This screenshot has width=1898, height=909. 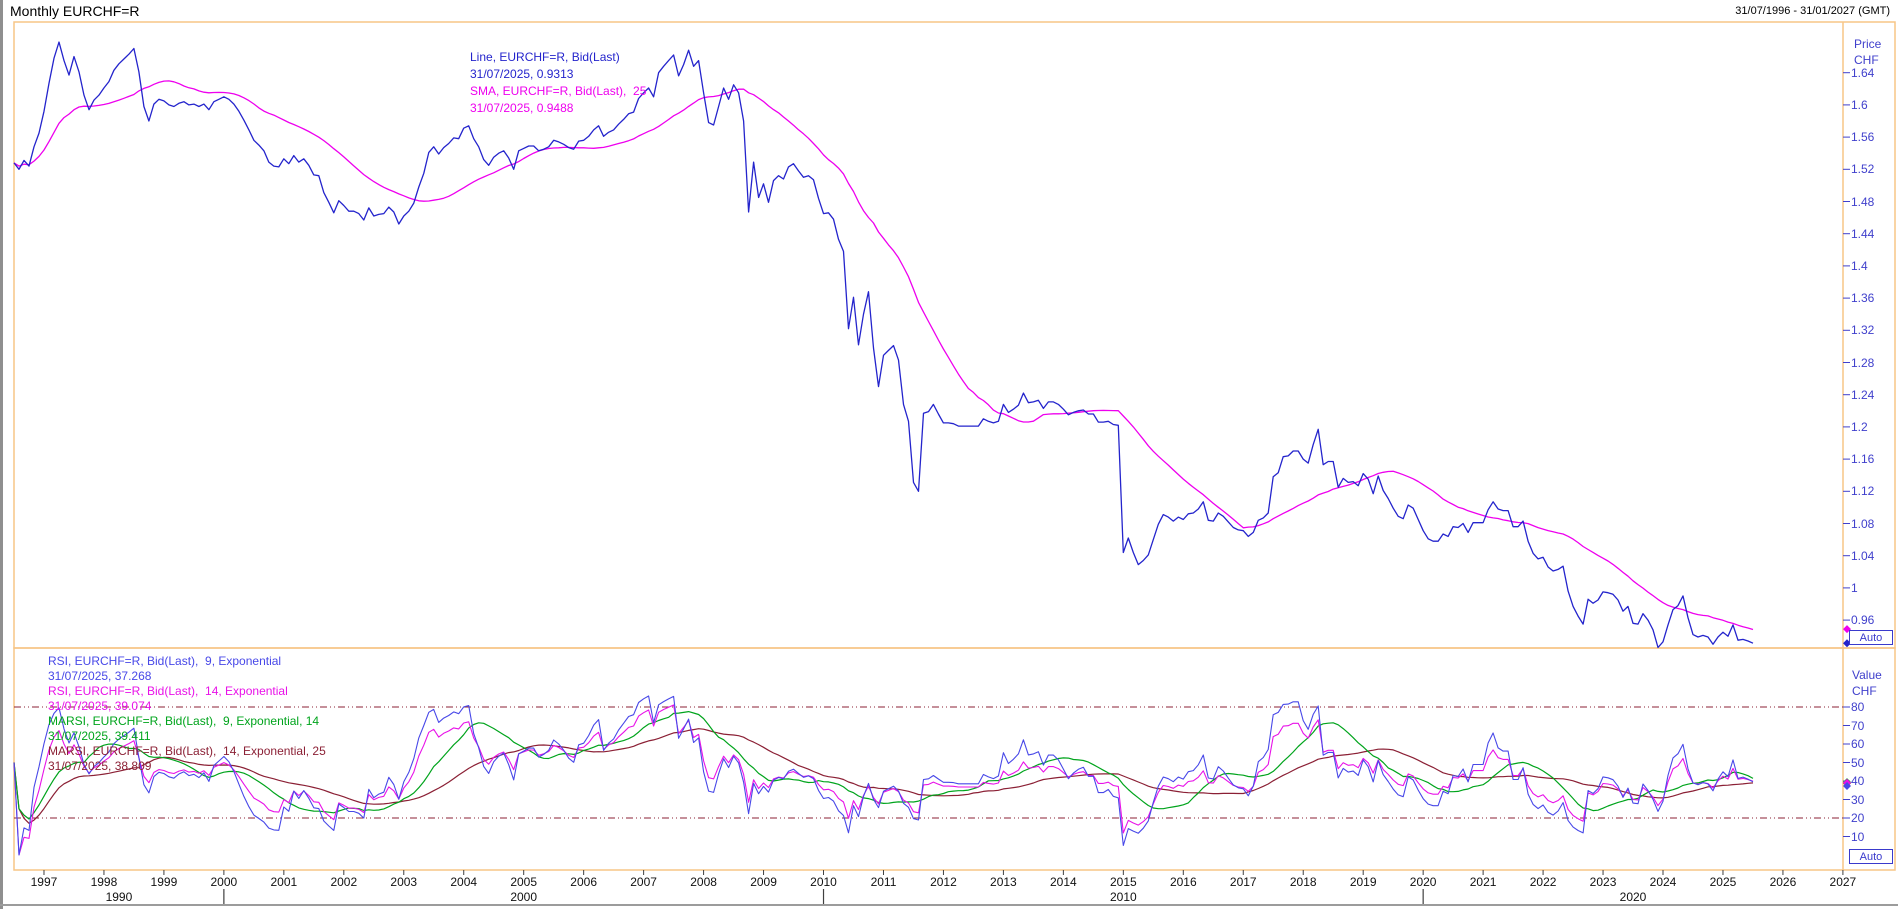 I want to click on chart-title: Monthly EURCHF=R, so click(x=75, y=11).